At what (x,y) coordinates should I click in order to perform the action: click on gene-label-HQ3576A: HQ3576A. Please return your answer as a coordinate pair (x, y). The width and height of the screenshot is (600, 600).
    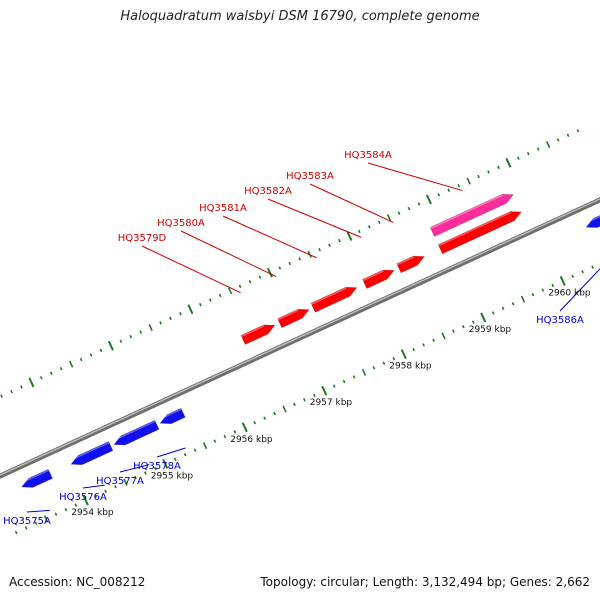
    Looking at the image, I should click on (83, 497).